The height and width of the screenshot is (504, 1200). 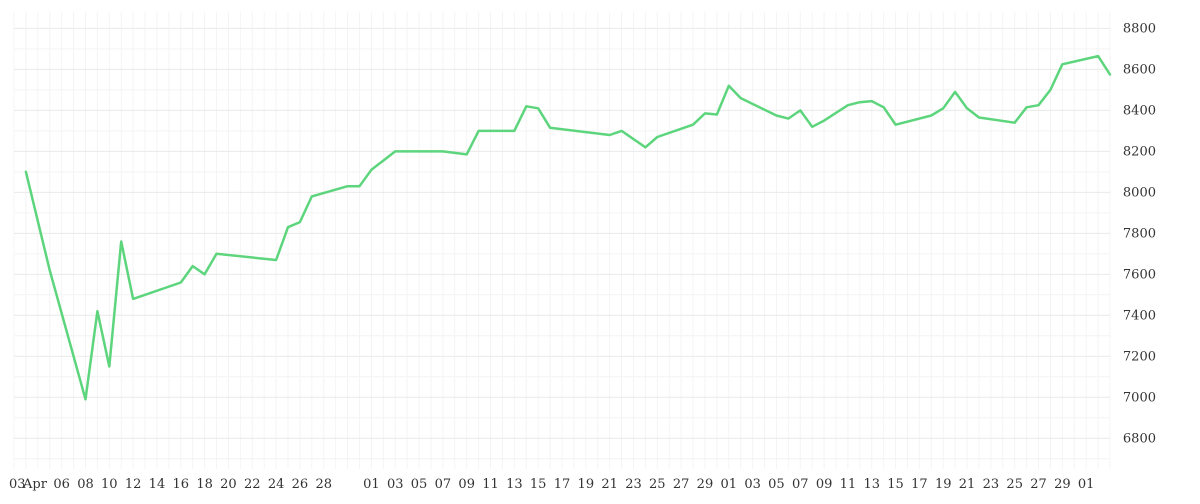 What do you see at coordinates (157, 484) in the screenshot?
I see `x-tick-label: 14` at bounding box center [157, 484].